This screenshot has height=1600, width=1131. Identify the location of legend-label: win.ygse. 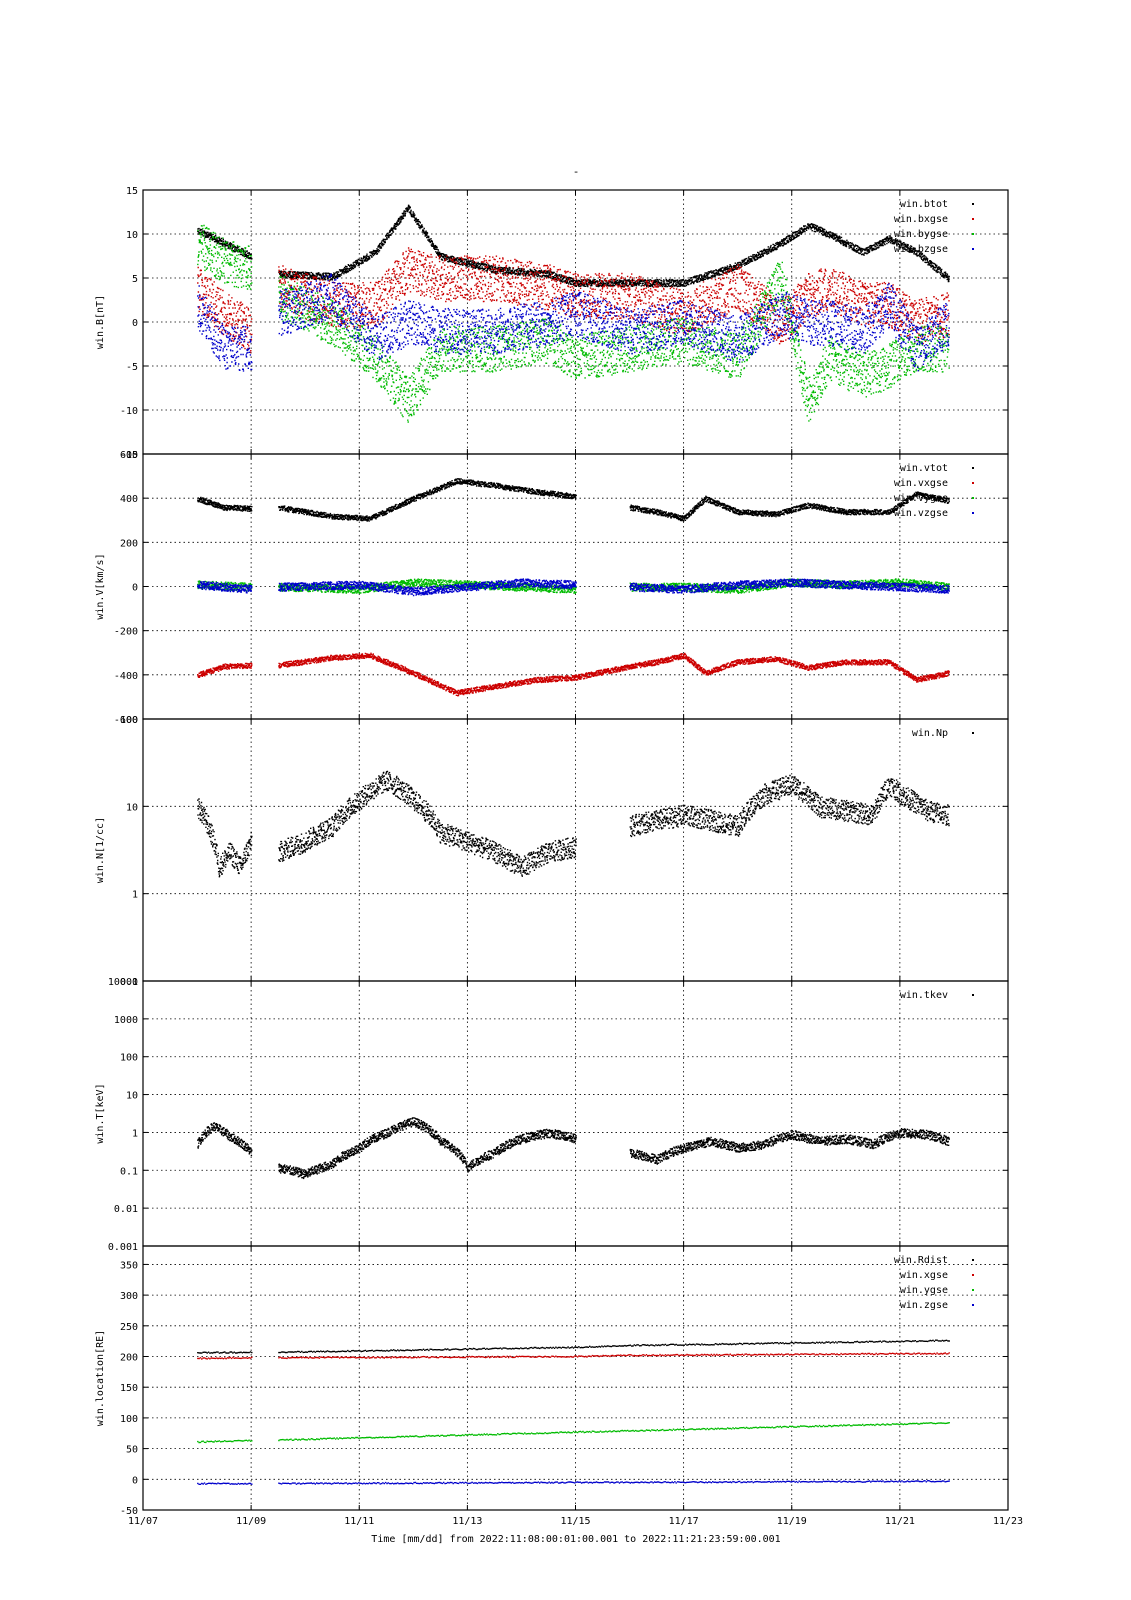
(924, 1290).